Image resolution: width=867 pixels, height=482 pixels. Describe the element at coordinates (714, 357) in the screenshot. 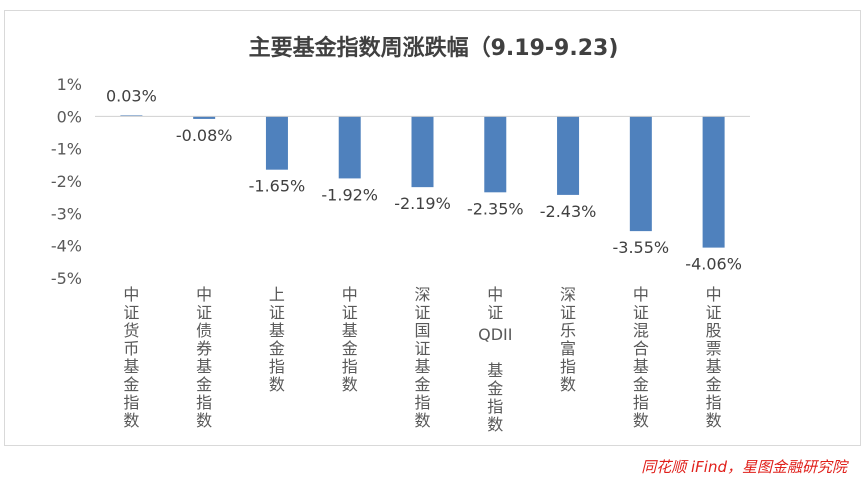

I see `category-label: 中证股票基金指数` at that location.